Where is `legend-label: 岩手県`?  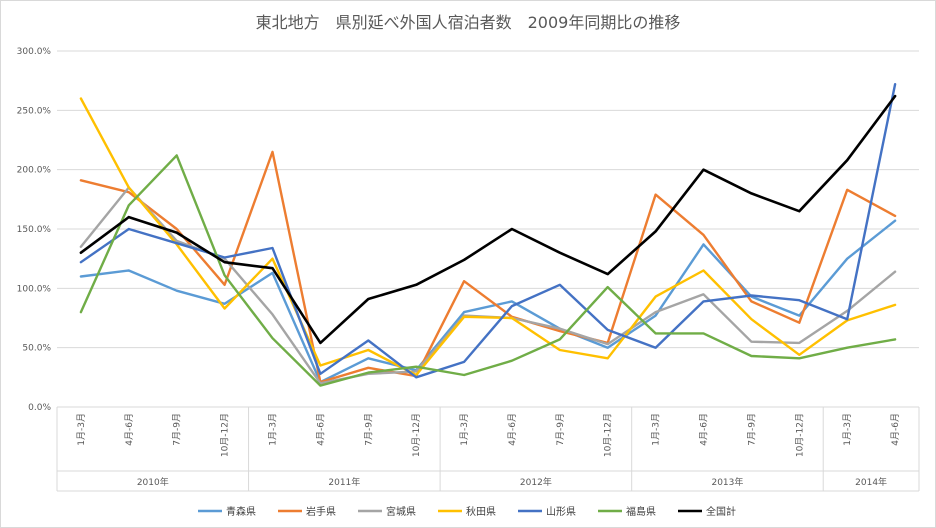
legend-label: 岩手県 is located at coordinates (321, 511).